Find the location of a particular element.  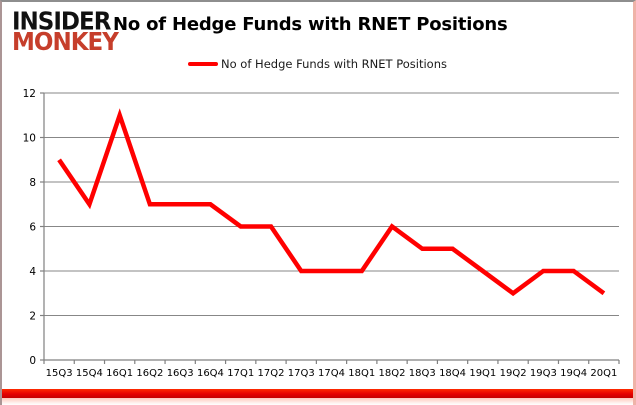

y-tick-label-10: 10 is located at coordinates (29, 139).